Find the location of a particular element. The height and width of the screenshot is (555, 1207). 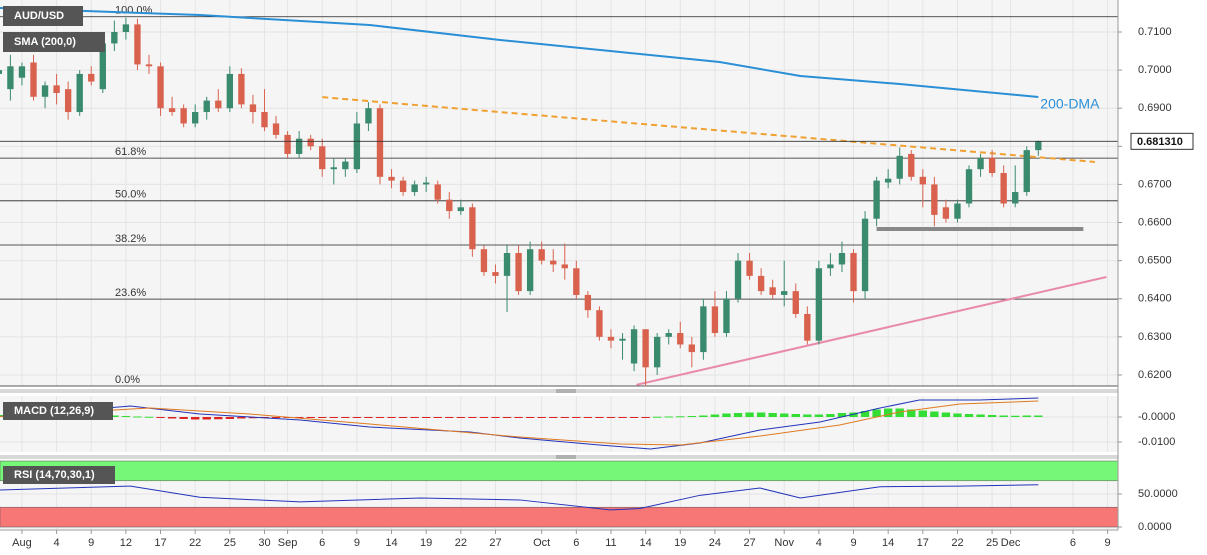

y-tick-label: 0.6600 is located at coordinates (1155, 222).